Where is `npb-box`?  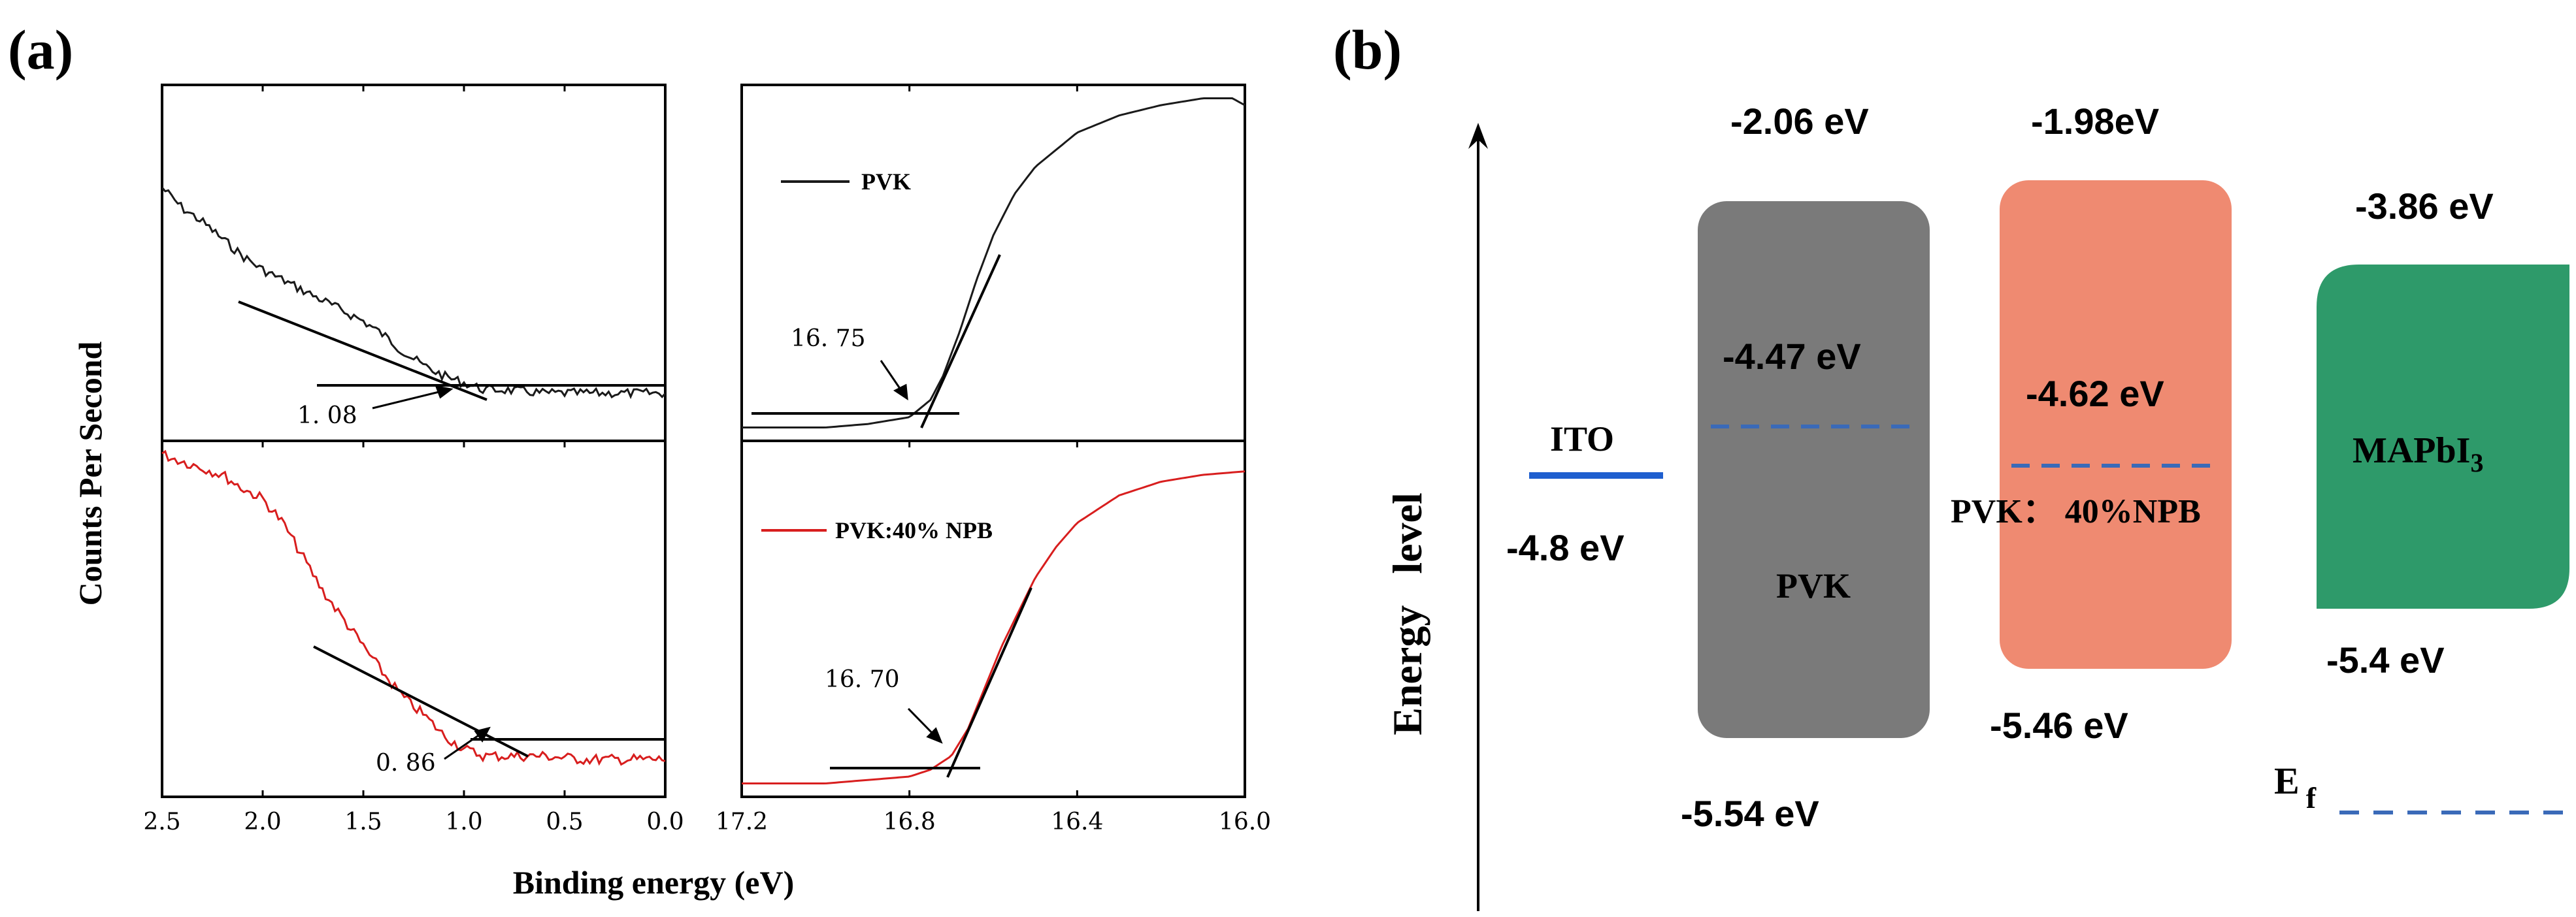
npb-box is located at coordinates (2116, 424).